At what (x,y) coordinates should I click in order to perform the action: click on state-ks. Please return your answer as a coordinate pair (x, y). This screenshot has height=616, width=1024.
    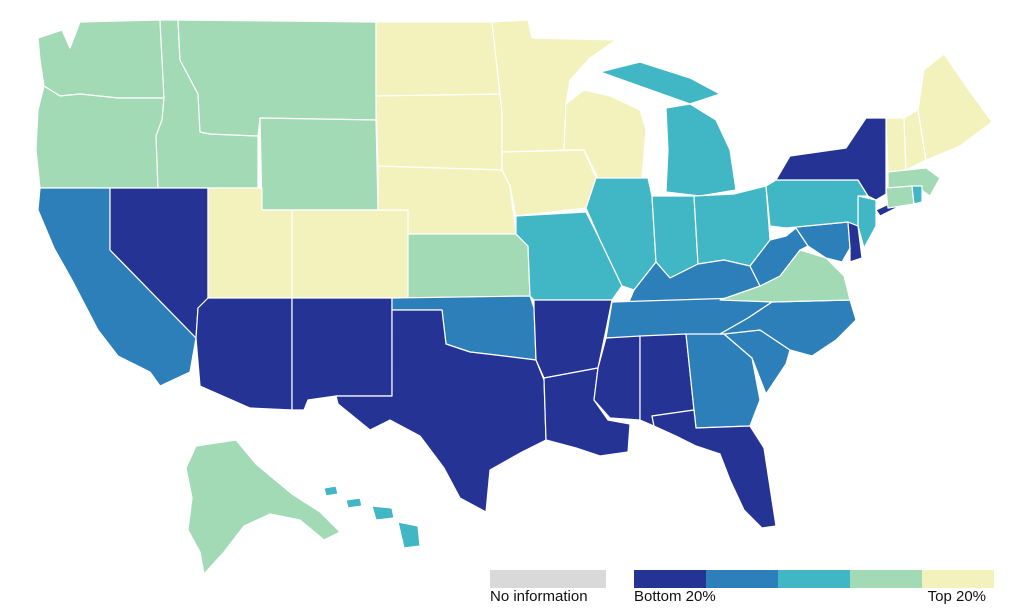
    Looking at the image, I should click on (469, 266).